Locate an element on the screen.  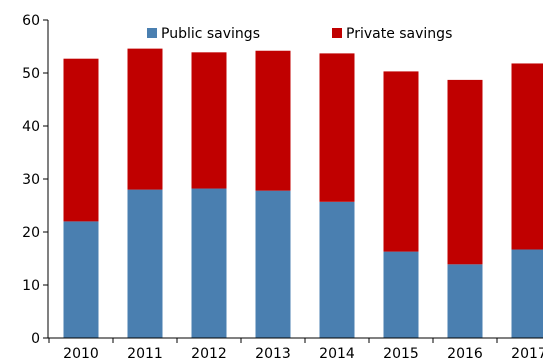
legend-swatch-private-savings is located at coordinates (337, 33).